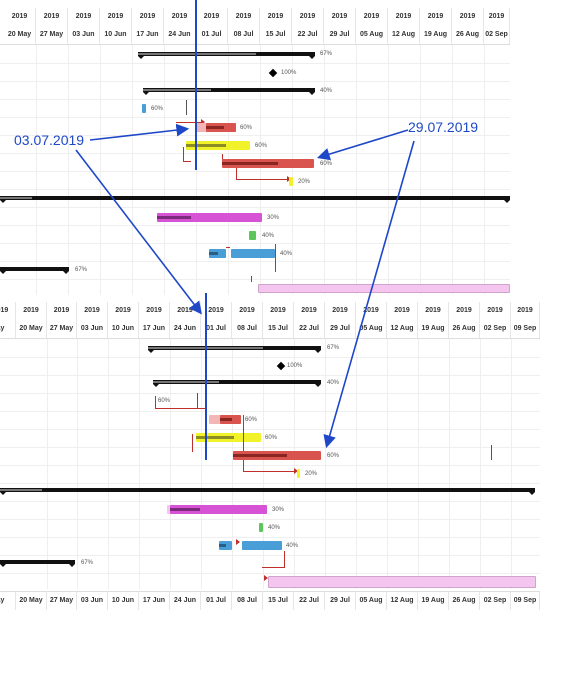 The height and width of the screenshot is (700, 580). Describe the element at coordinates (443, 127) in the screenshot. I see `date-annotation-right: 29.07.2019` at that location.